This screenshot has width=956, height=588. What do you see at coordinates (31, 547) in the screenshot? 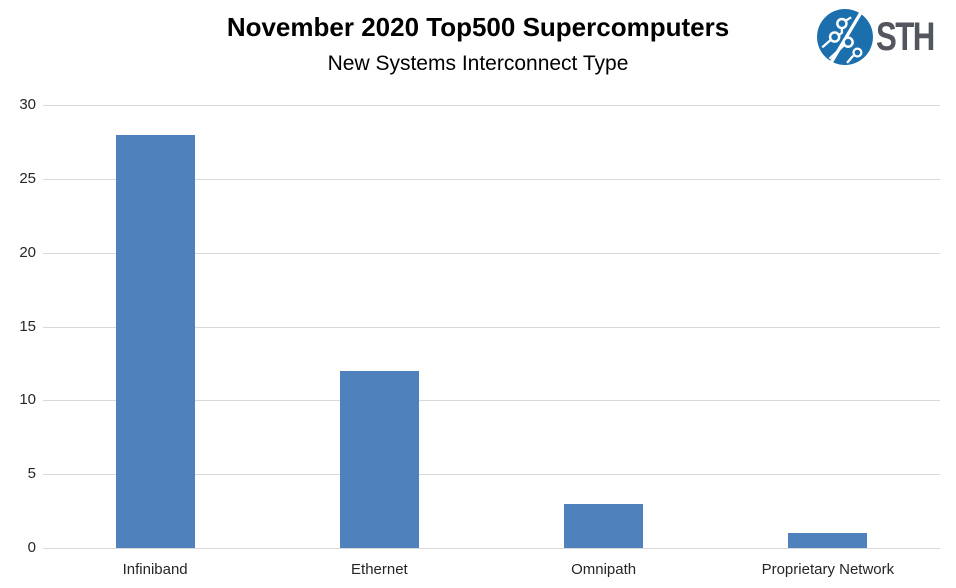
I see `y-axis-tick-label: 0` at bounding box center [31, 547].